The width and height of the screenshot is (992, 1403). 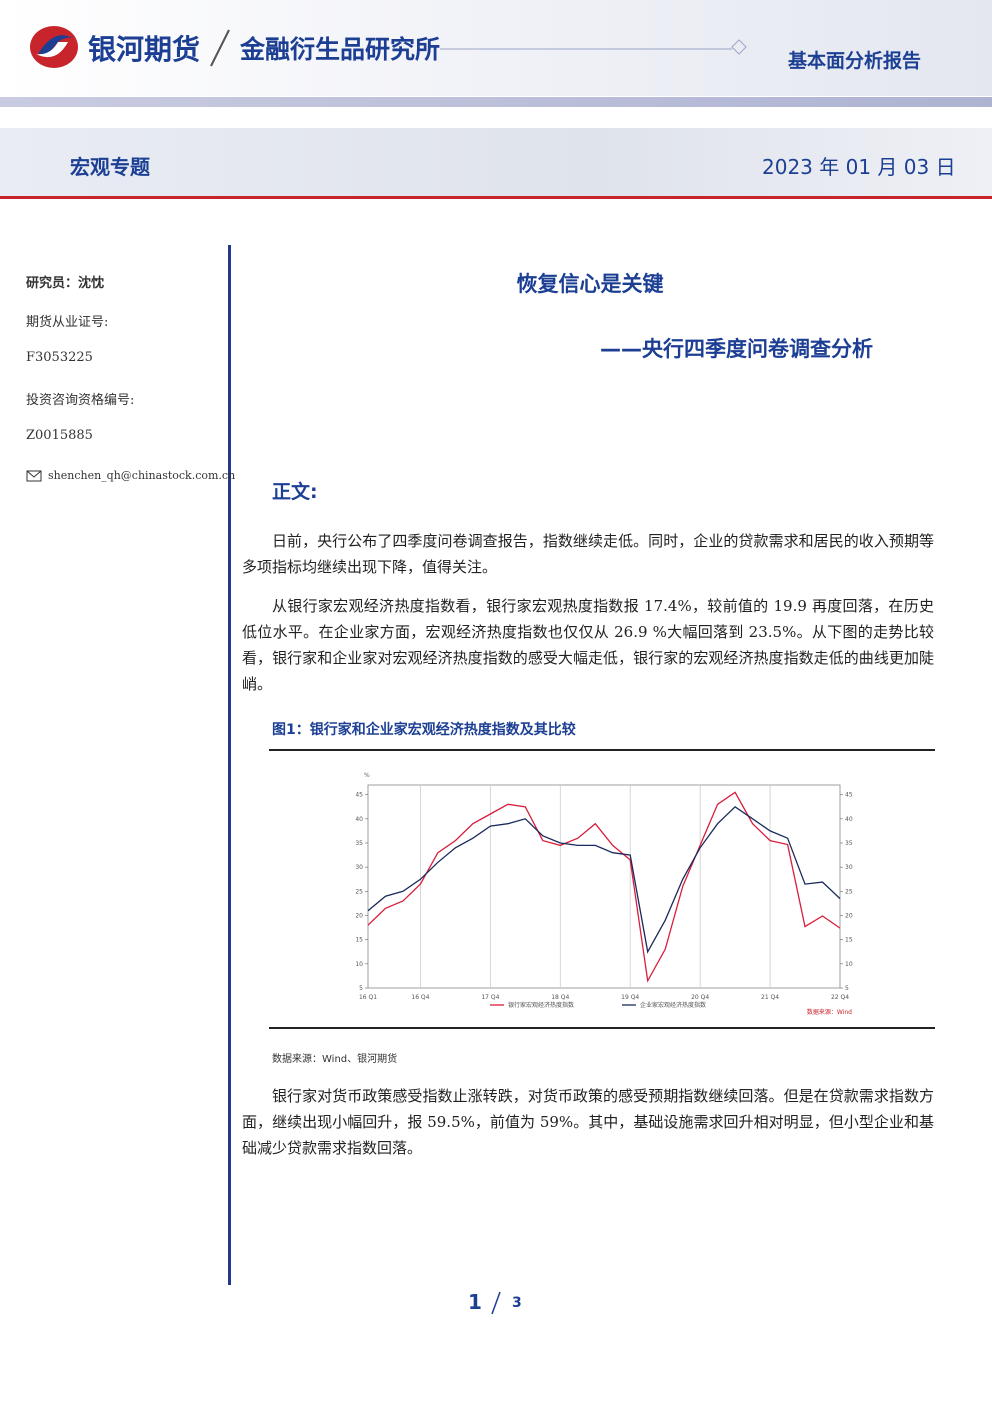 What do you see at coordinates (367, 775) in the screenshot?
I see `y-unit: %` at bounding box center [367, 775].